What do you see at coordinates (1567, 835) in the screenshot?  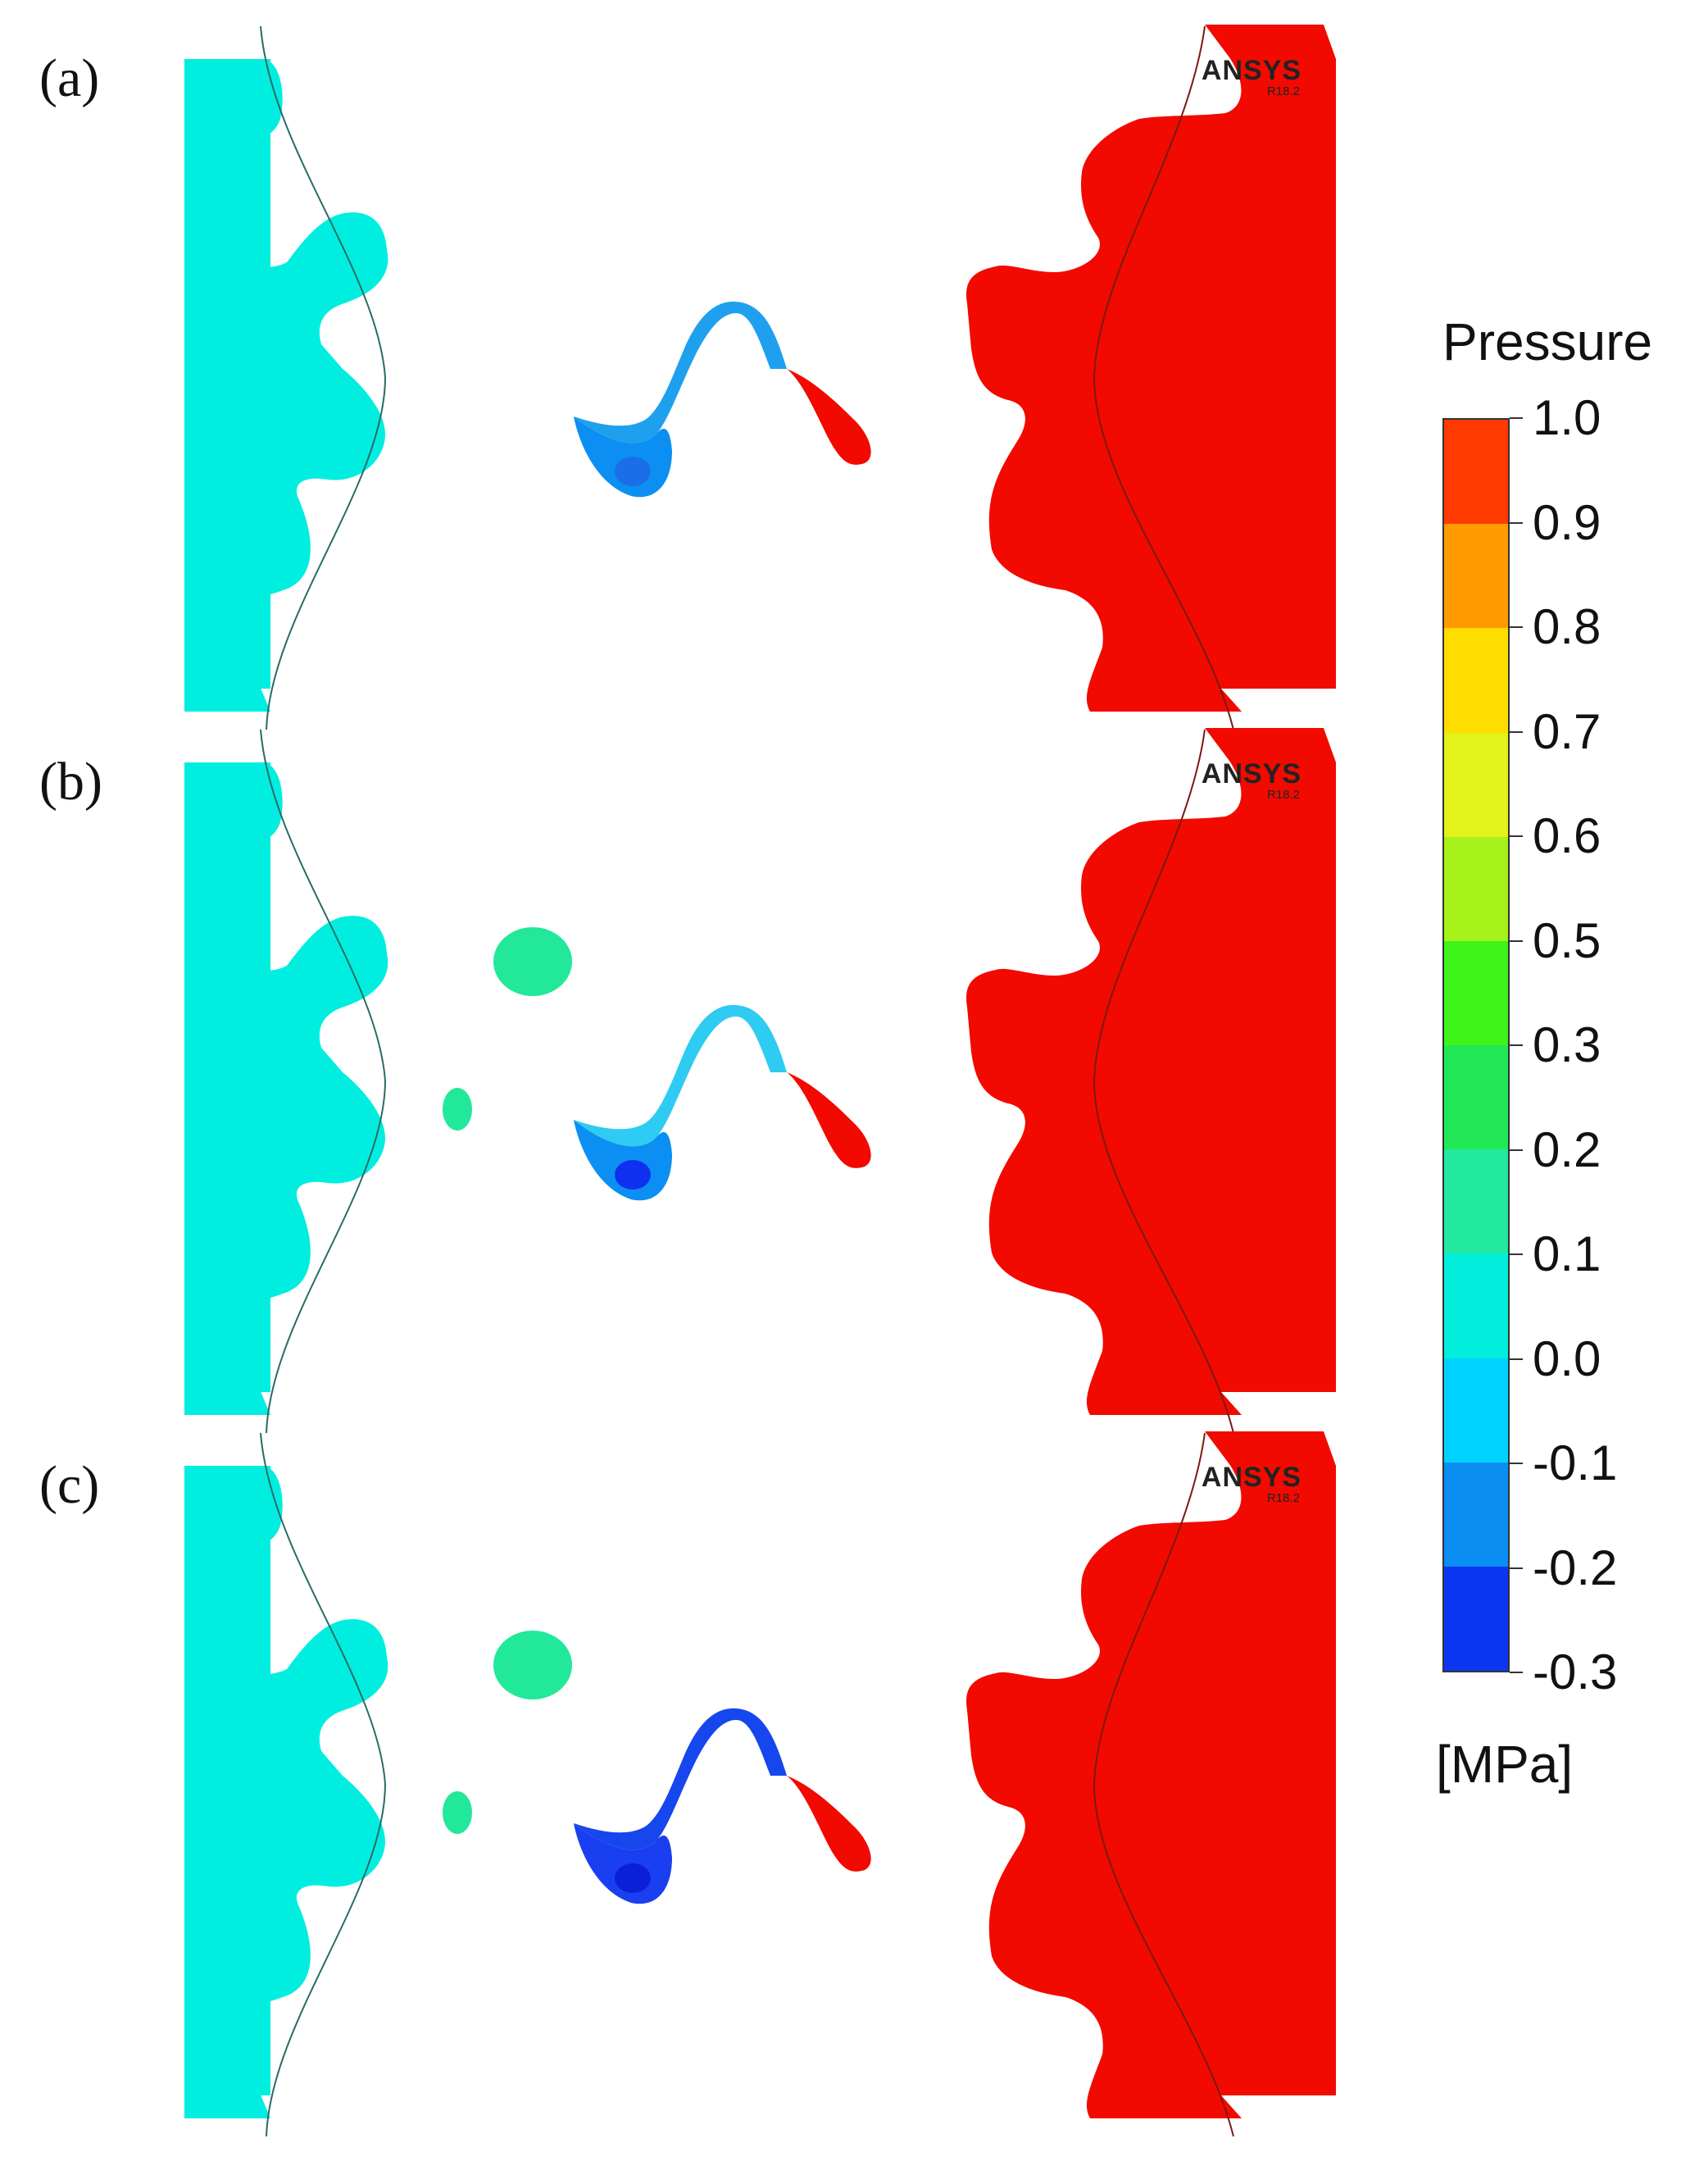 I see `legend-tick-label: 0.6` at bounding box center [1567, 835].